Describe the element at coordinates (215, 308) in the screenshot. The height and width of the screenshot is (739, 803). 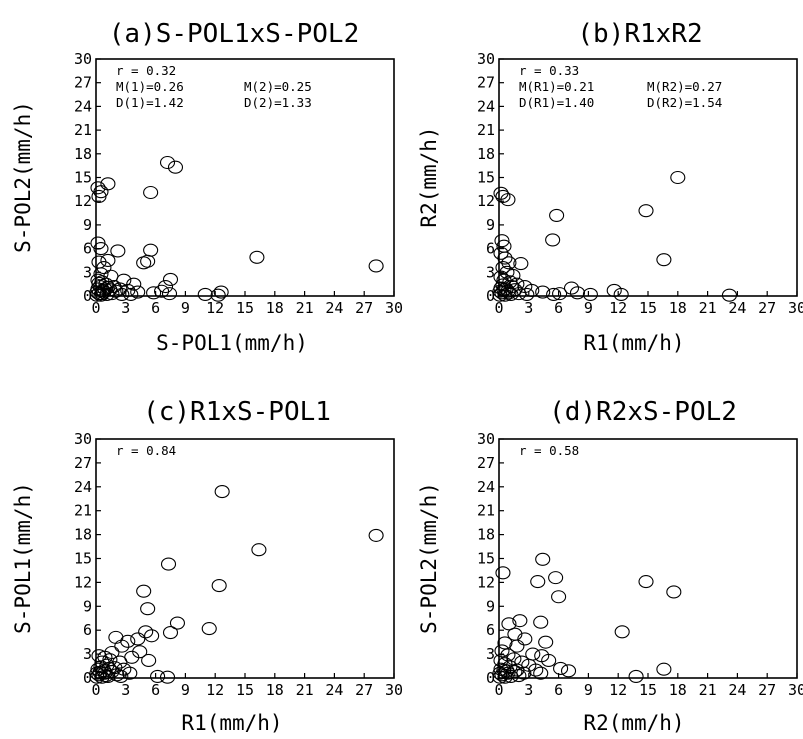
I see `panel-a-x-tick-label: 12` at that location.